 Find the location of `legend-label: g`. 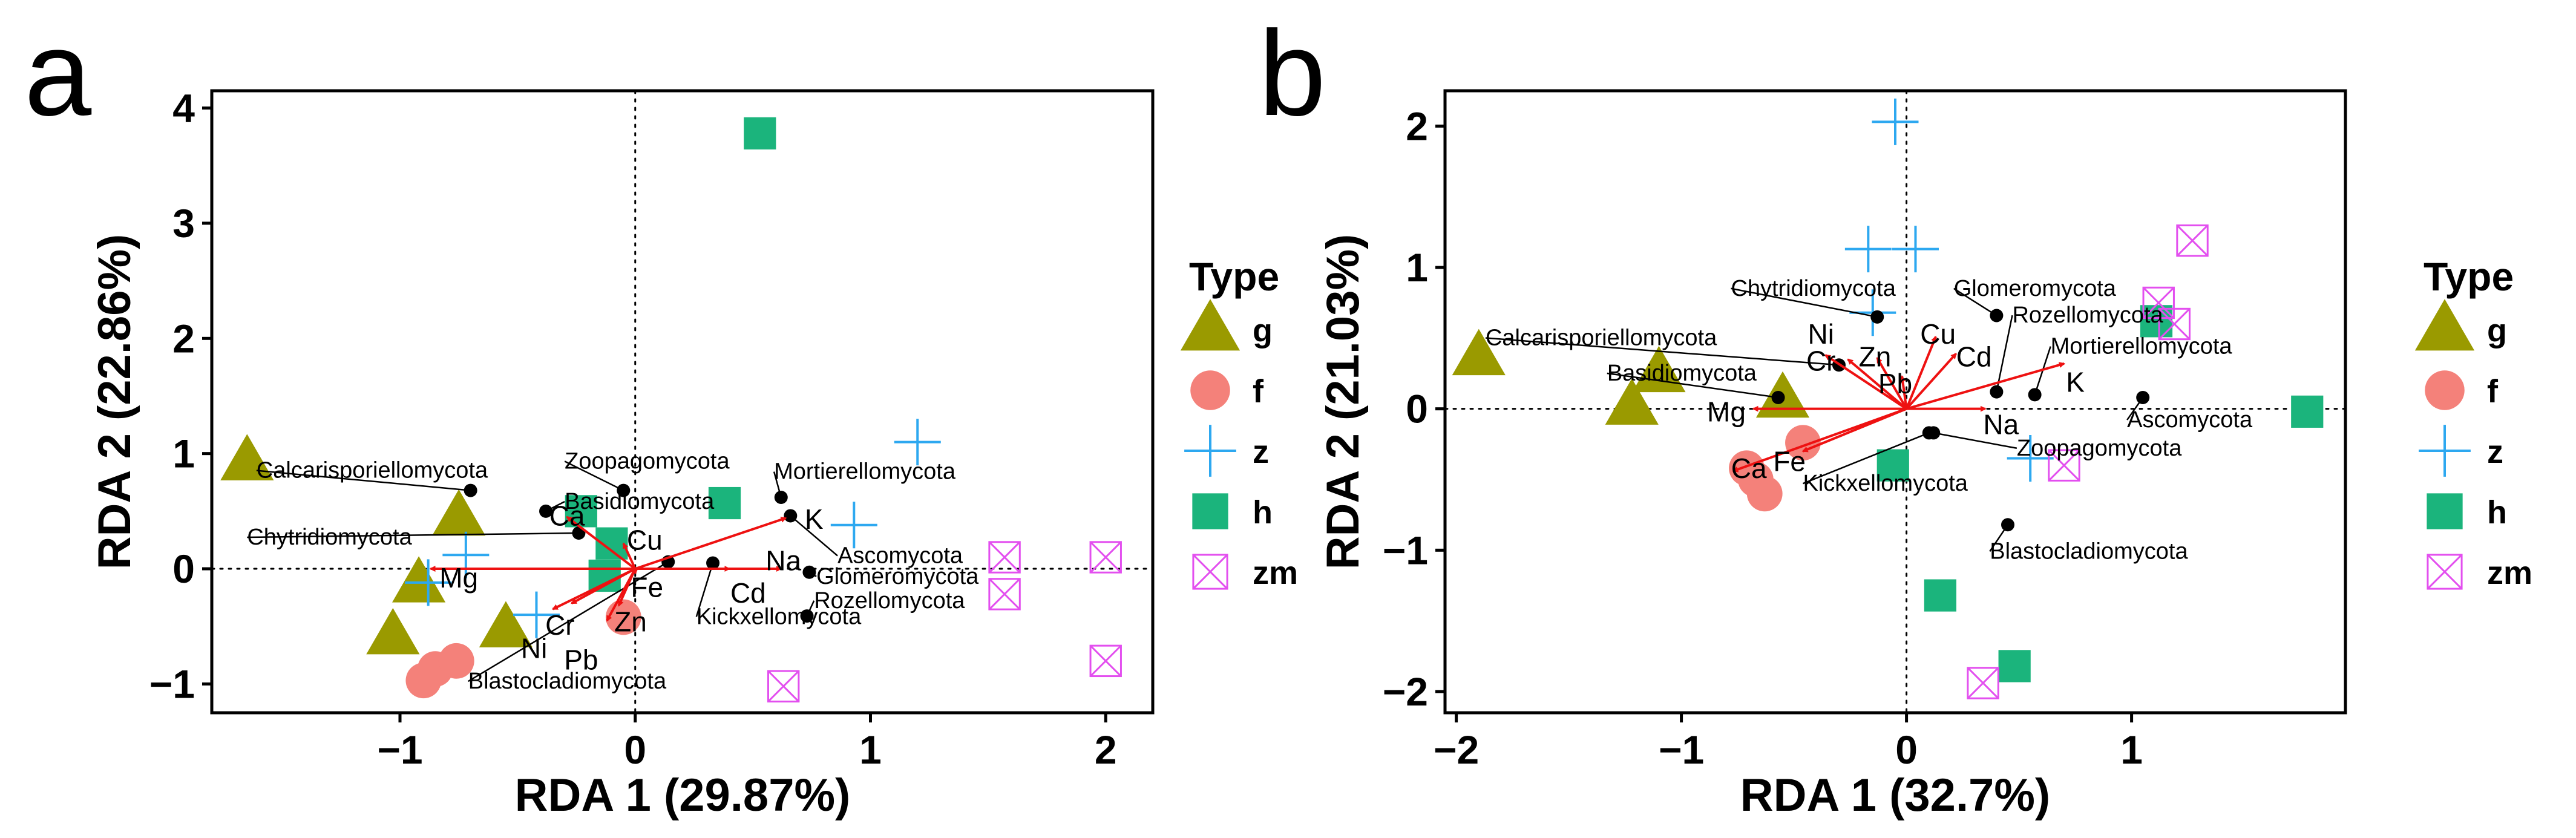

legend-label: g is located at coordinates (1263, 331).